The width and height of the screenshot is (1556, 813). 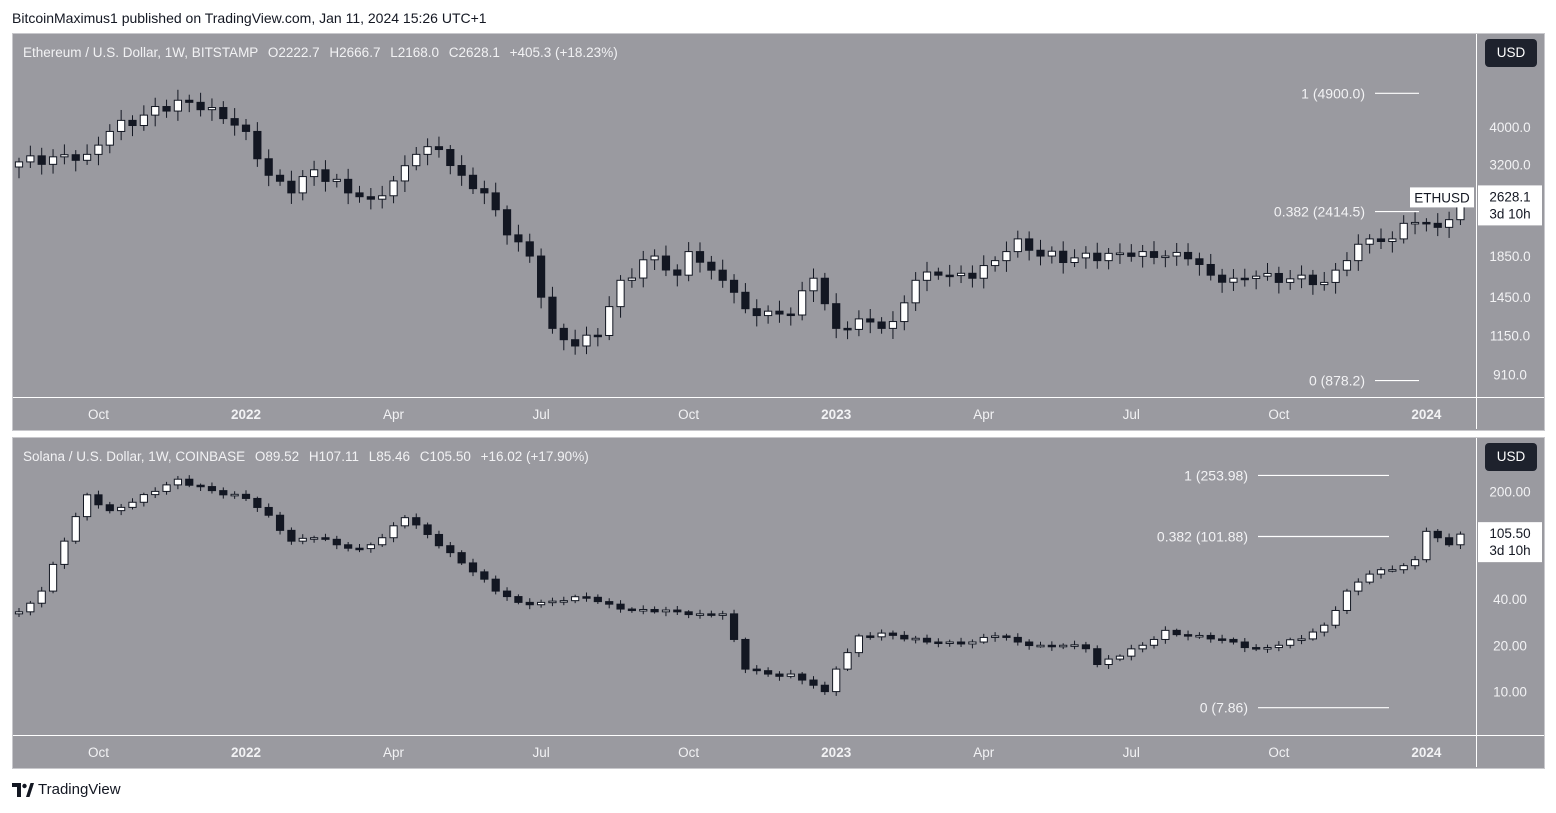 I want to click on bar-countdown: 3d 10h, so click(x=1509, y=550).